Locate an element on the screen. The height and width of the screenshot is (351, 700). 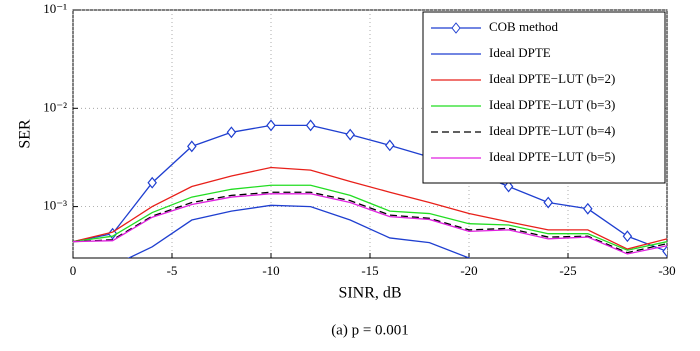
legend-label: Ideal DPTE−LUT (b=2) is located at coordinates (552, 78).